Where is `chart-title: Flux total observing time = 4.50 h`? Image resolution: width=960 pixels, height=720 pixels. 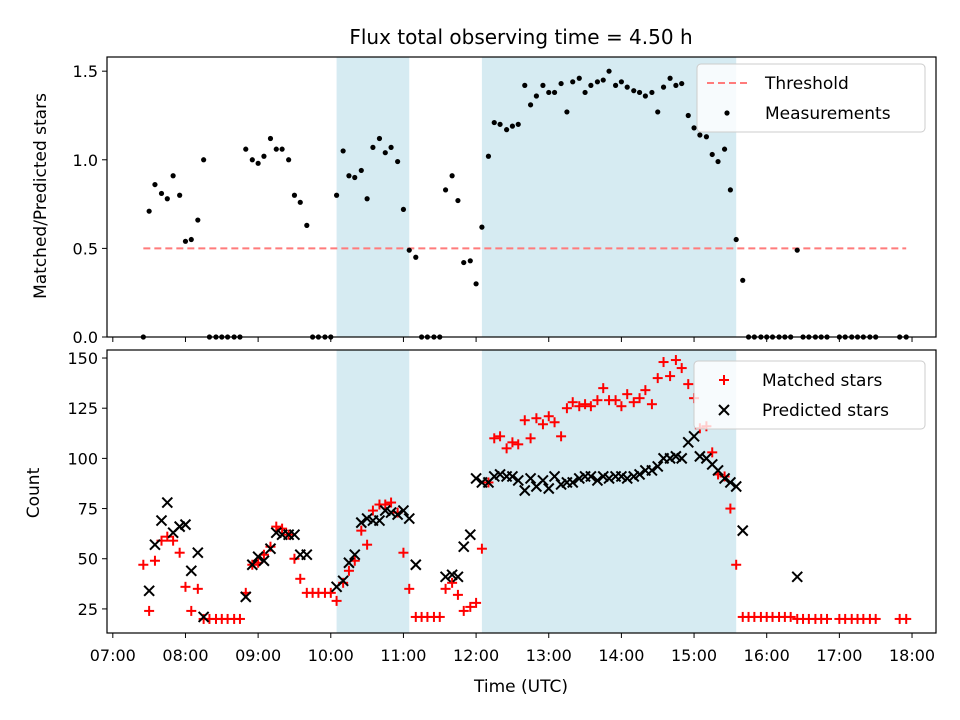 chart-title: Flux total observing time = 4.50 h is located at coordinates (520, 37).